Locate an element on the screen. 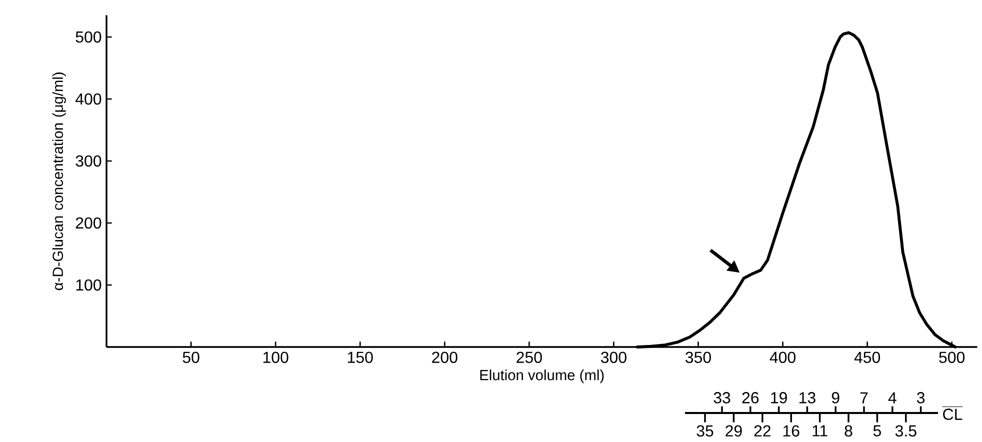 This screenshot has width=982, height=442. y-tick-label: 200 is located at coordinates (89, 223).